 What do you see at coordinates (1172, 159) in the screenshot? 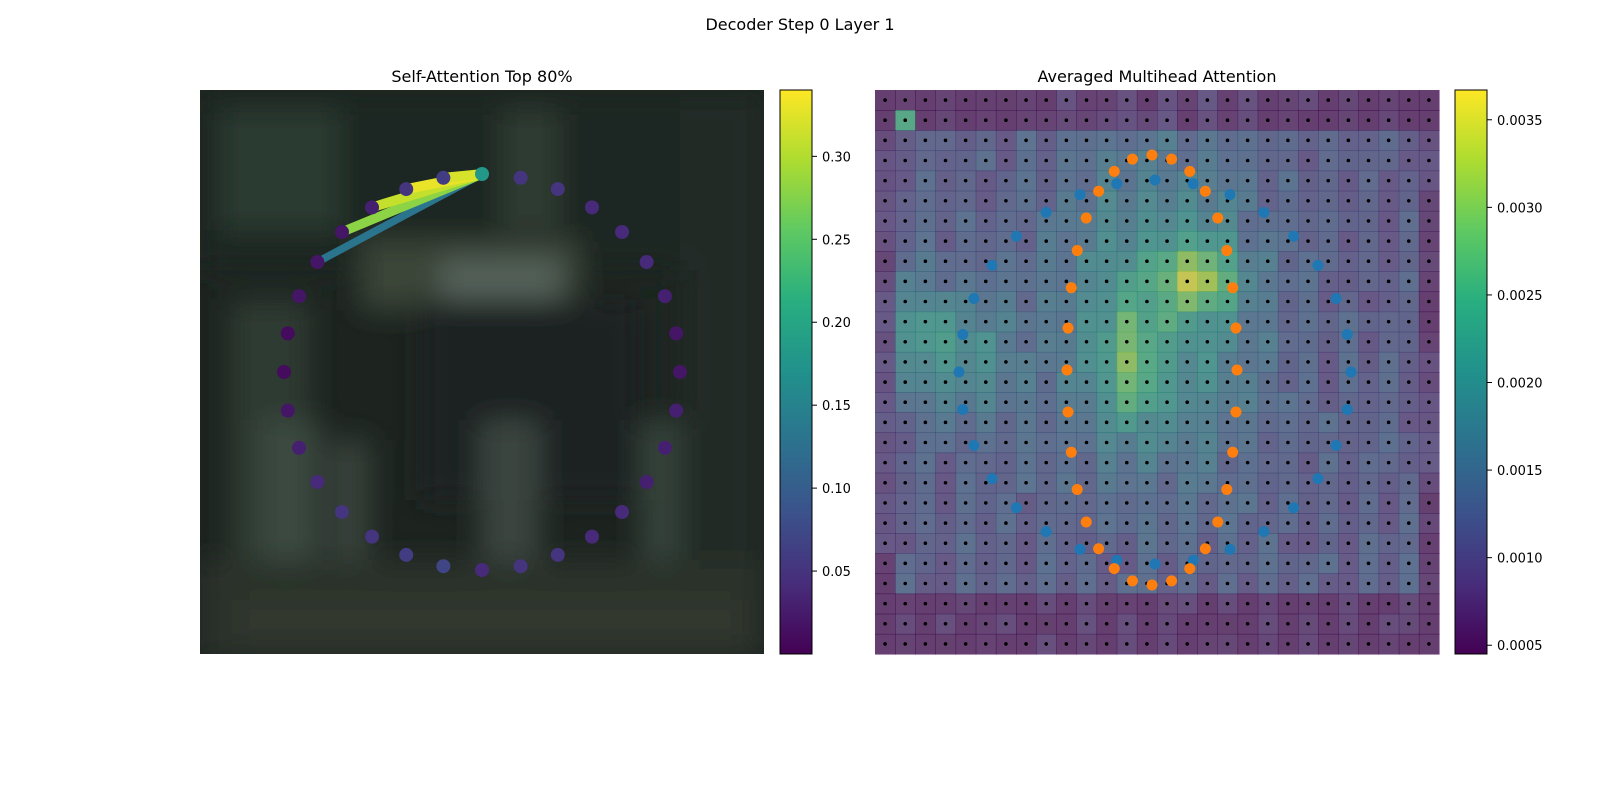
I see `orange-point` at bounding box center [1172, 159].